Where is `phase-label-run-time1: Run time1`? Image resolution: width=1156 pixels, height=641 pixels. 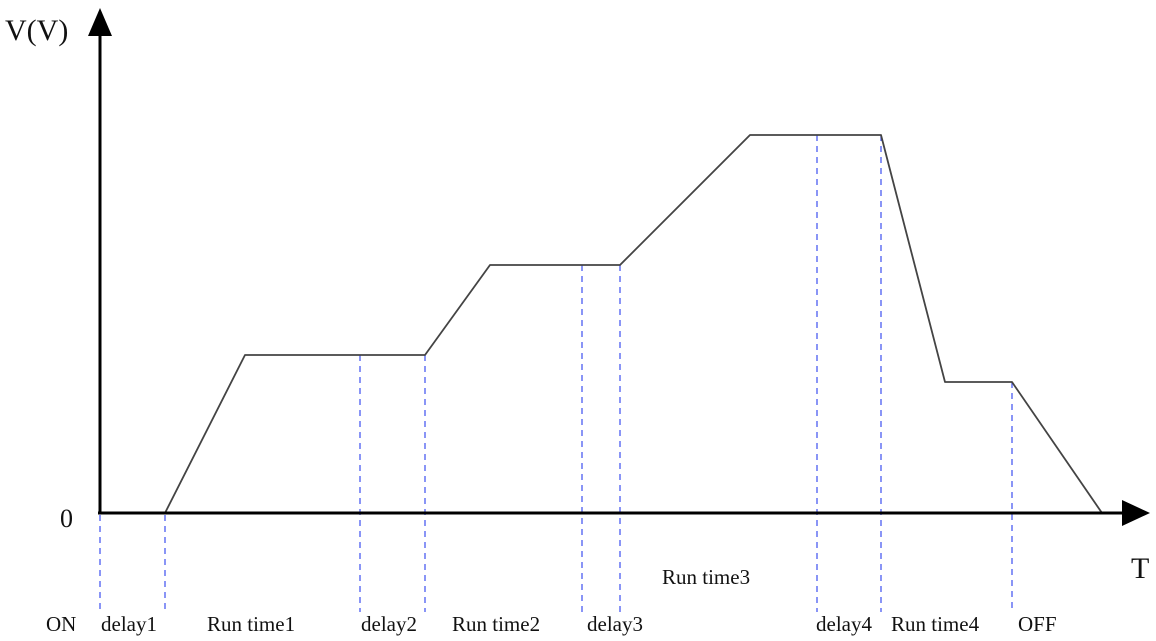
phase-label-run-time1: Run time1 is located at coordinates (251, 624).